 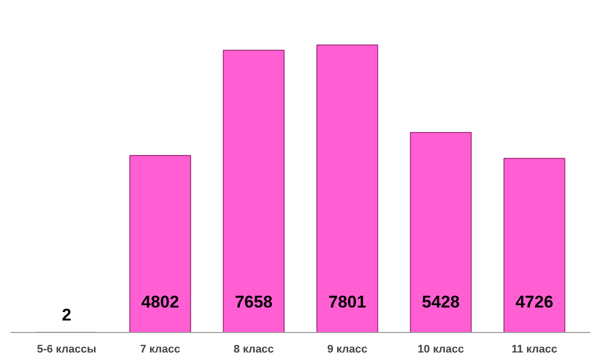 What do you see at coordinates (441, 350) in the screenshot?
I see `x-tick-label: 10 класс` at bounding box center [441, 350].